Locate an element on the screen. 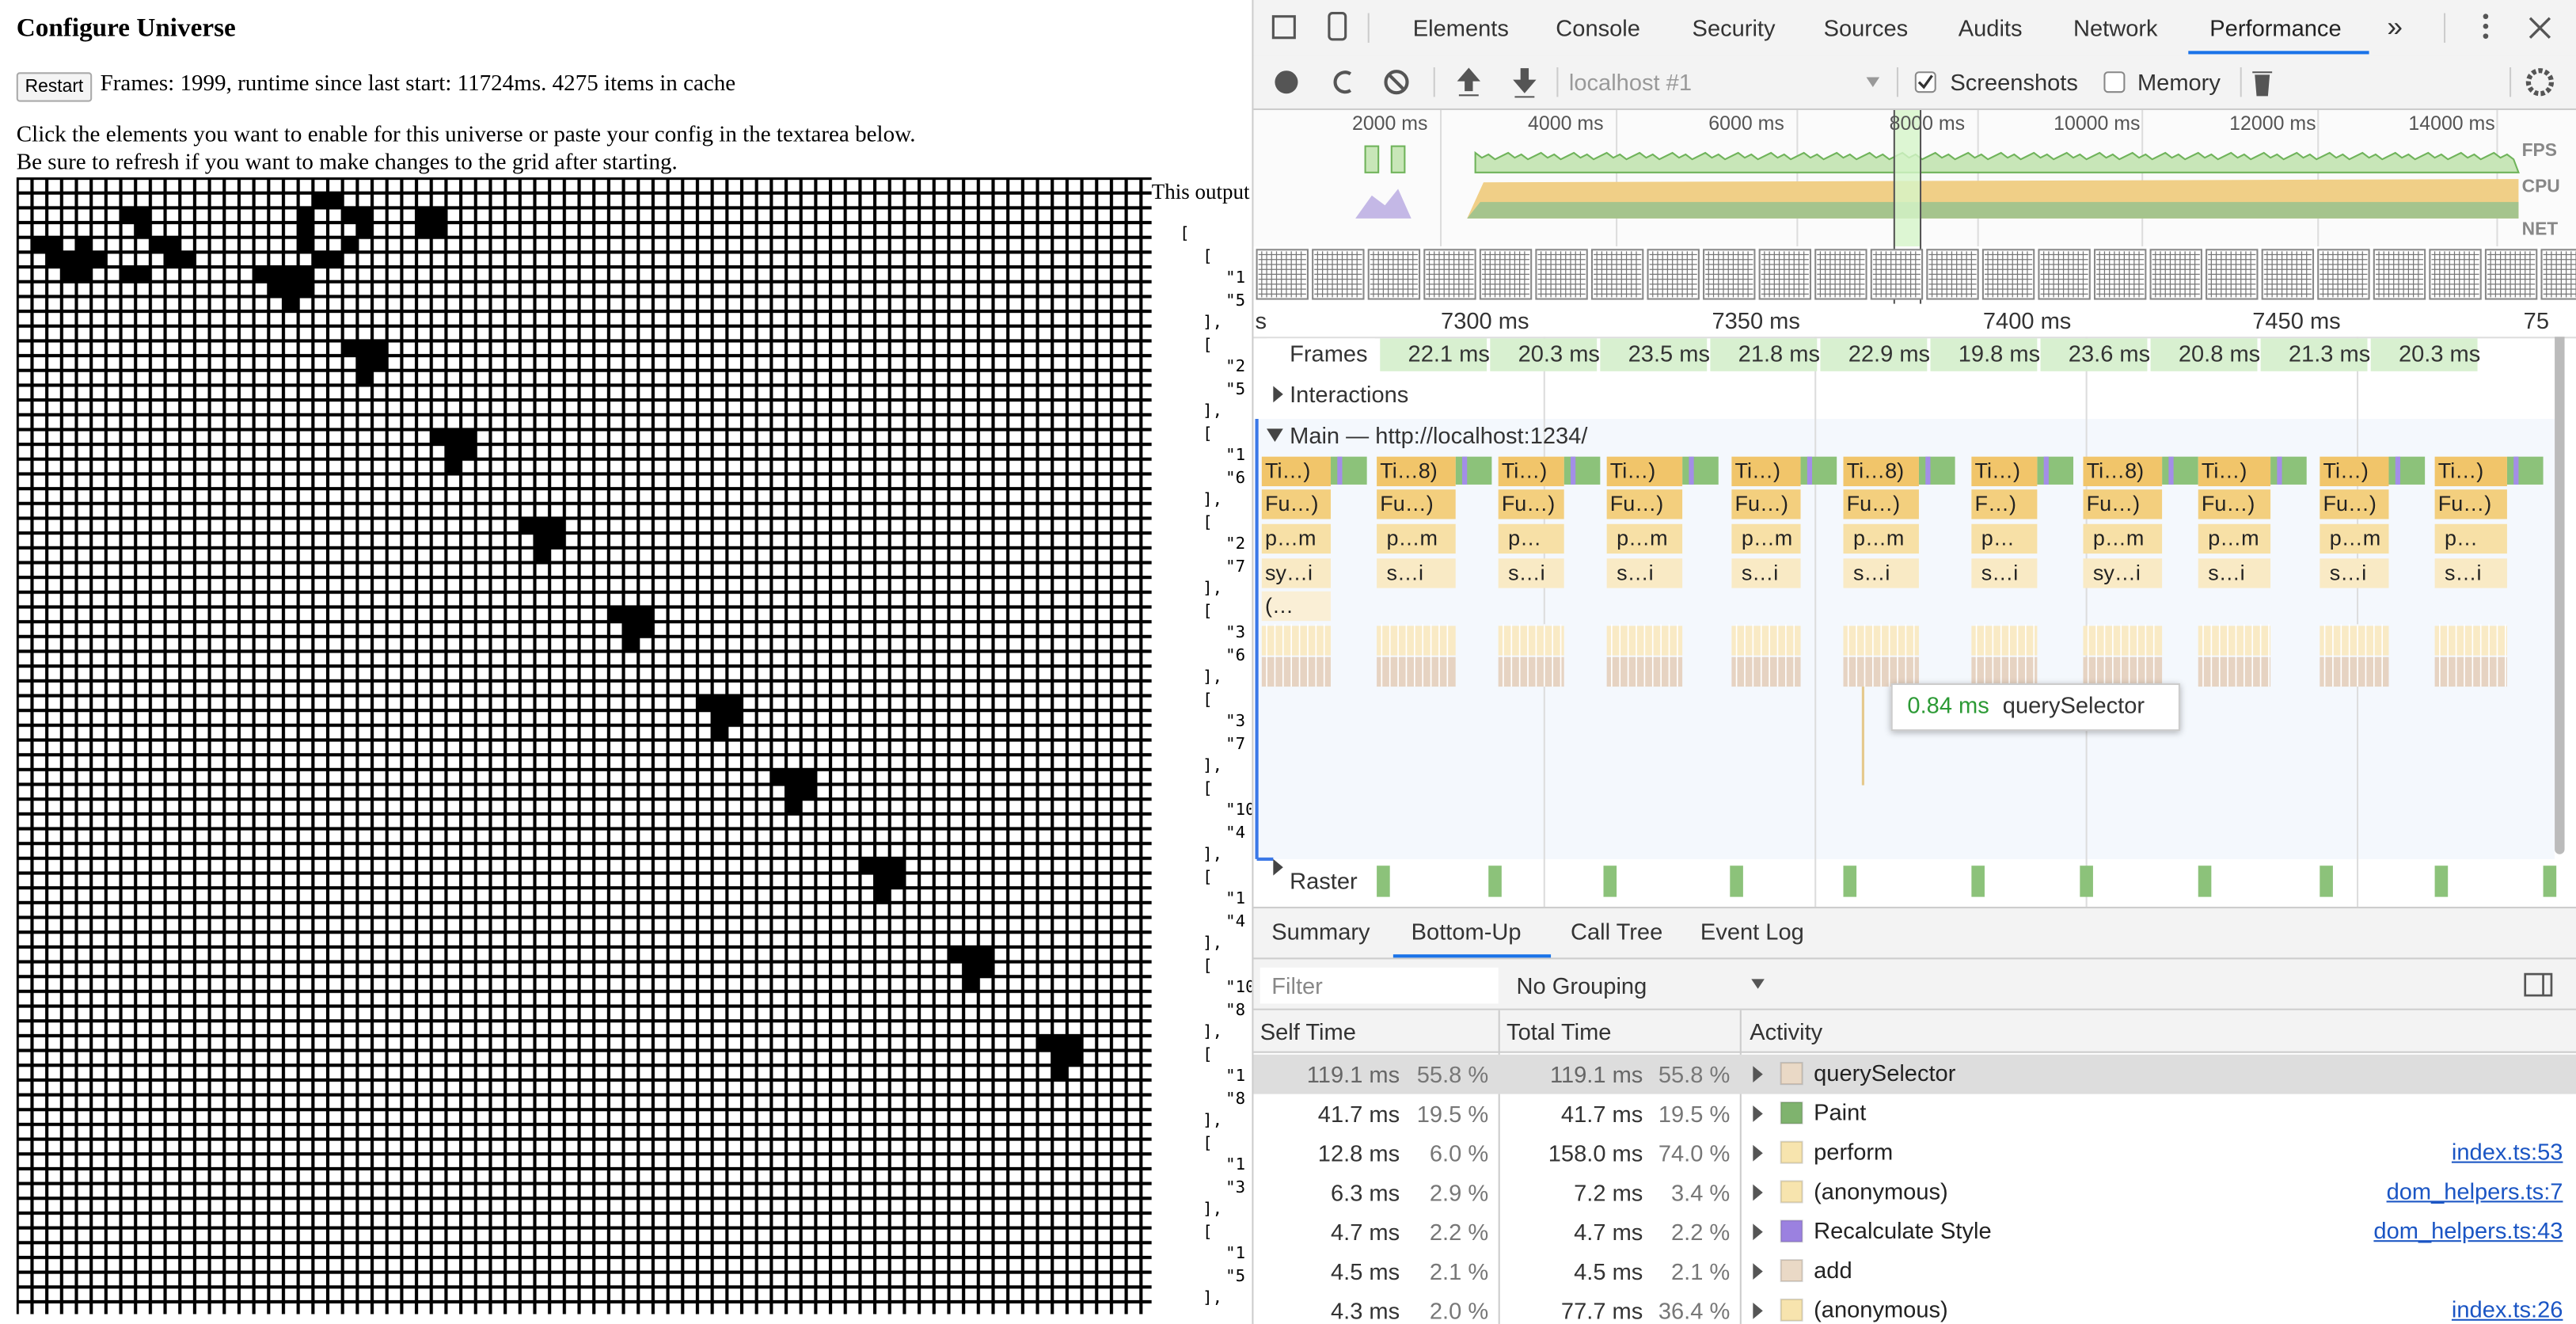 This screenshot has height=1324, width=2576. devtools-tab: Elements is located at coordinates (1461, 27).